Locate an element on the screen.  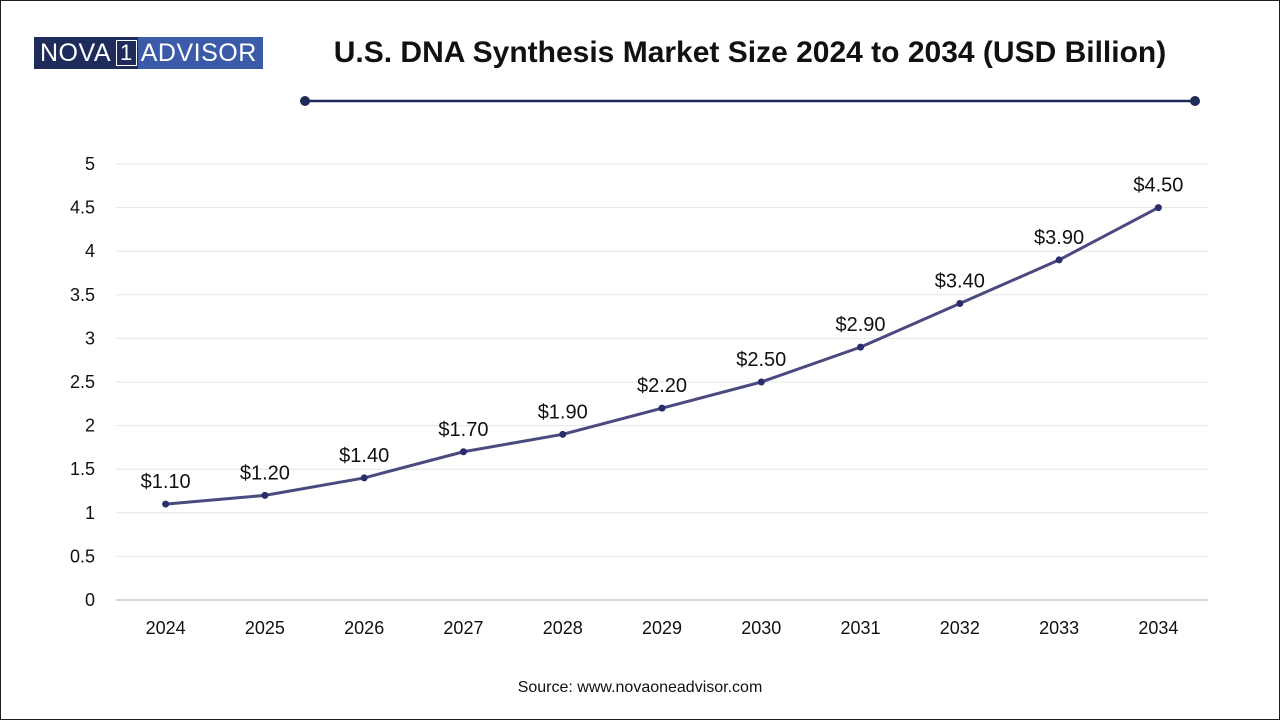
x-tick-label: 2029 is located at coordinates (662, 628).